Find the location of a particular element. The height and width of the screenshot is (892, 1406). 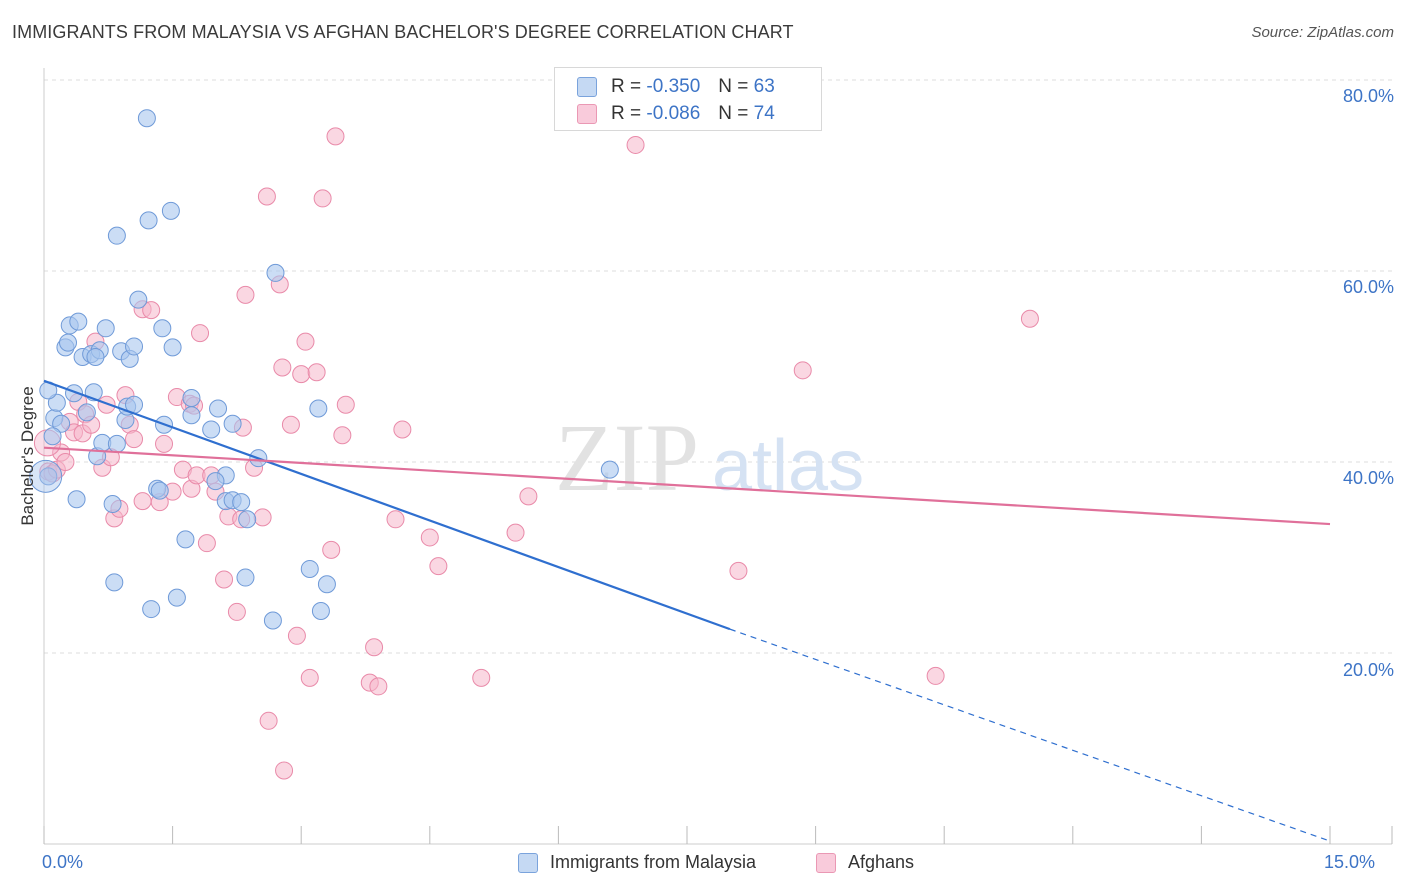

malaysia-trend-line is located at coordinates (387, 505).